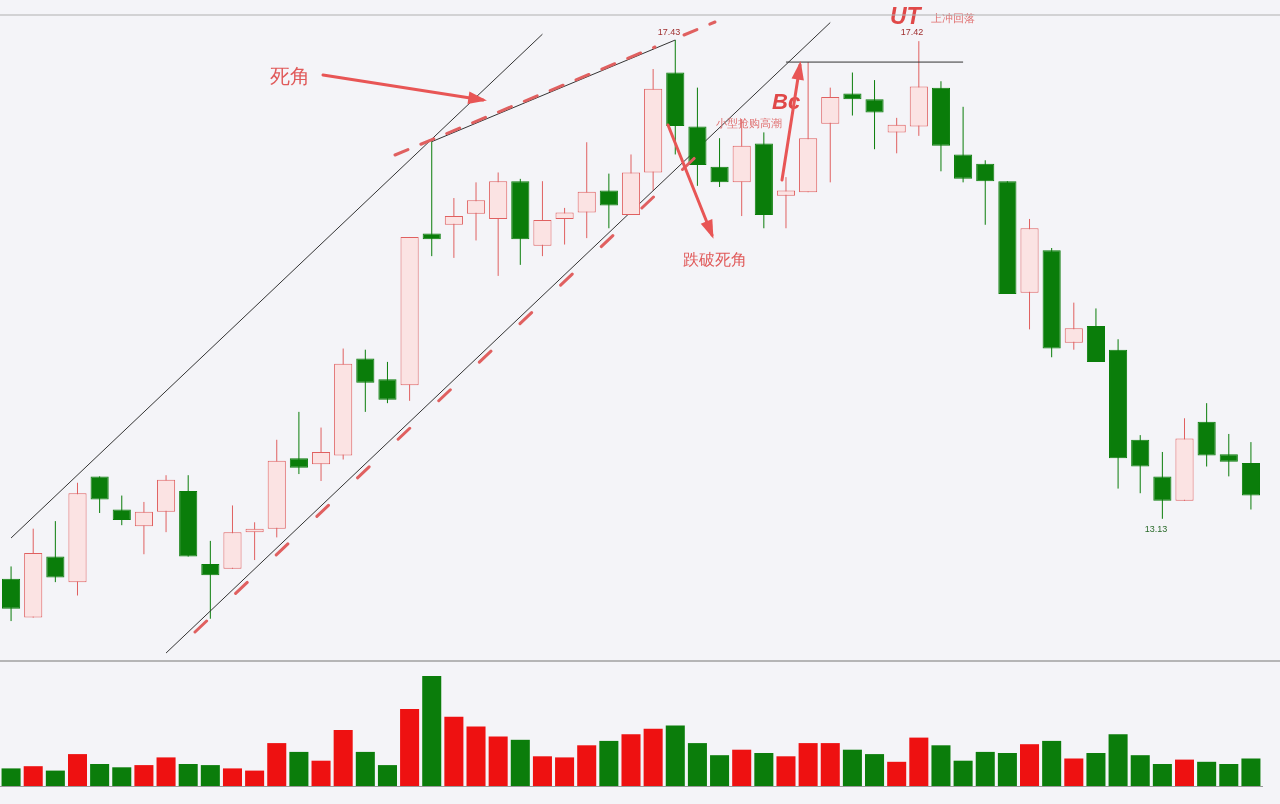  Describe the element at coordinates (715, 260) in the screenshot. I see `annotation: 跌破死角` at that location.